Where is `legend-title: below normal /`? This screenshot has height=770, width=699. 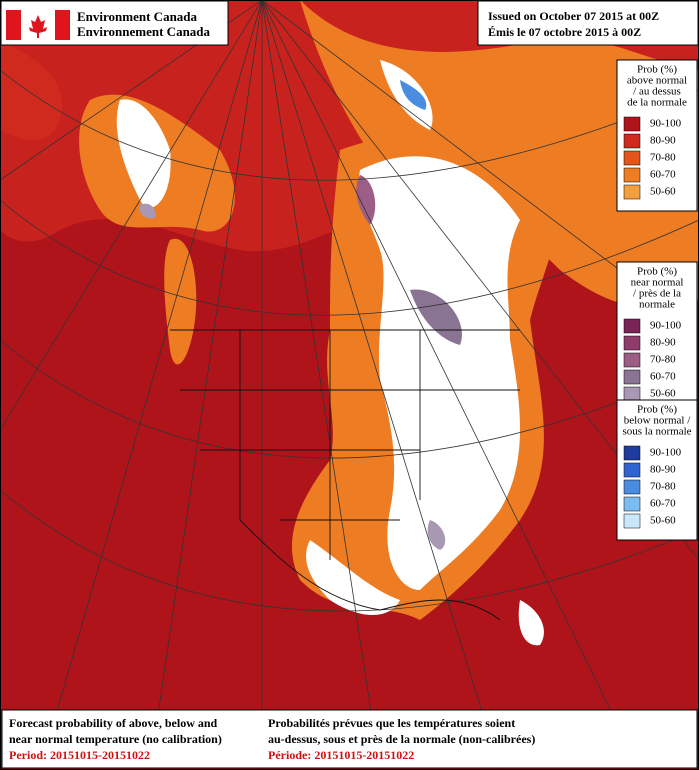 legend-title: below normal / is located at coordinates (658, 421).